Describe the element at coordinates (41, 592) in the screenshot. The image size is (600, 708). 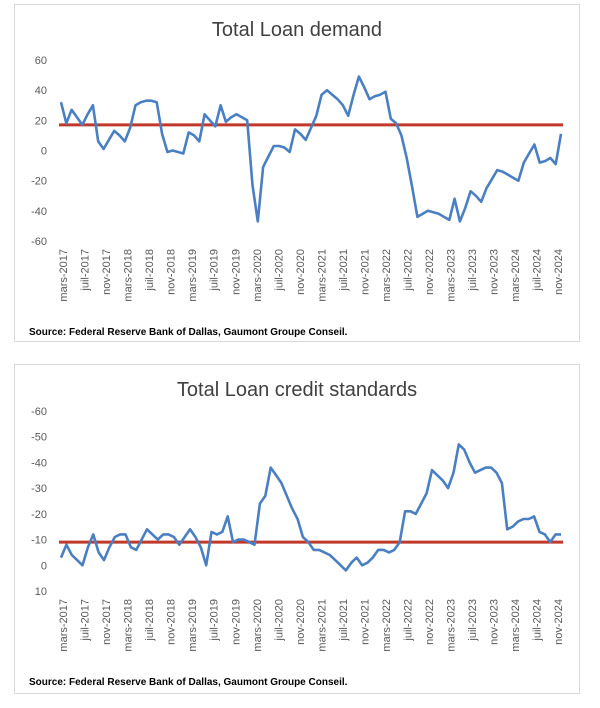
I see `y-tick-label: 10` at that location.